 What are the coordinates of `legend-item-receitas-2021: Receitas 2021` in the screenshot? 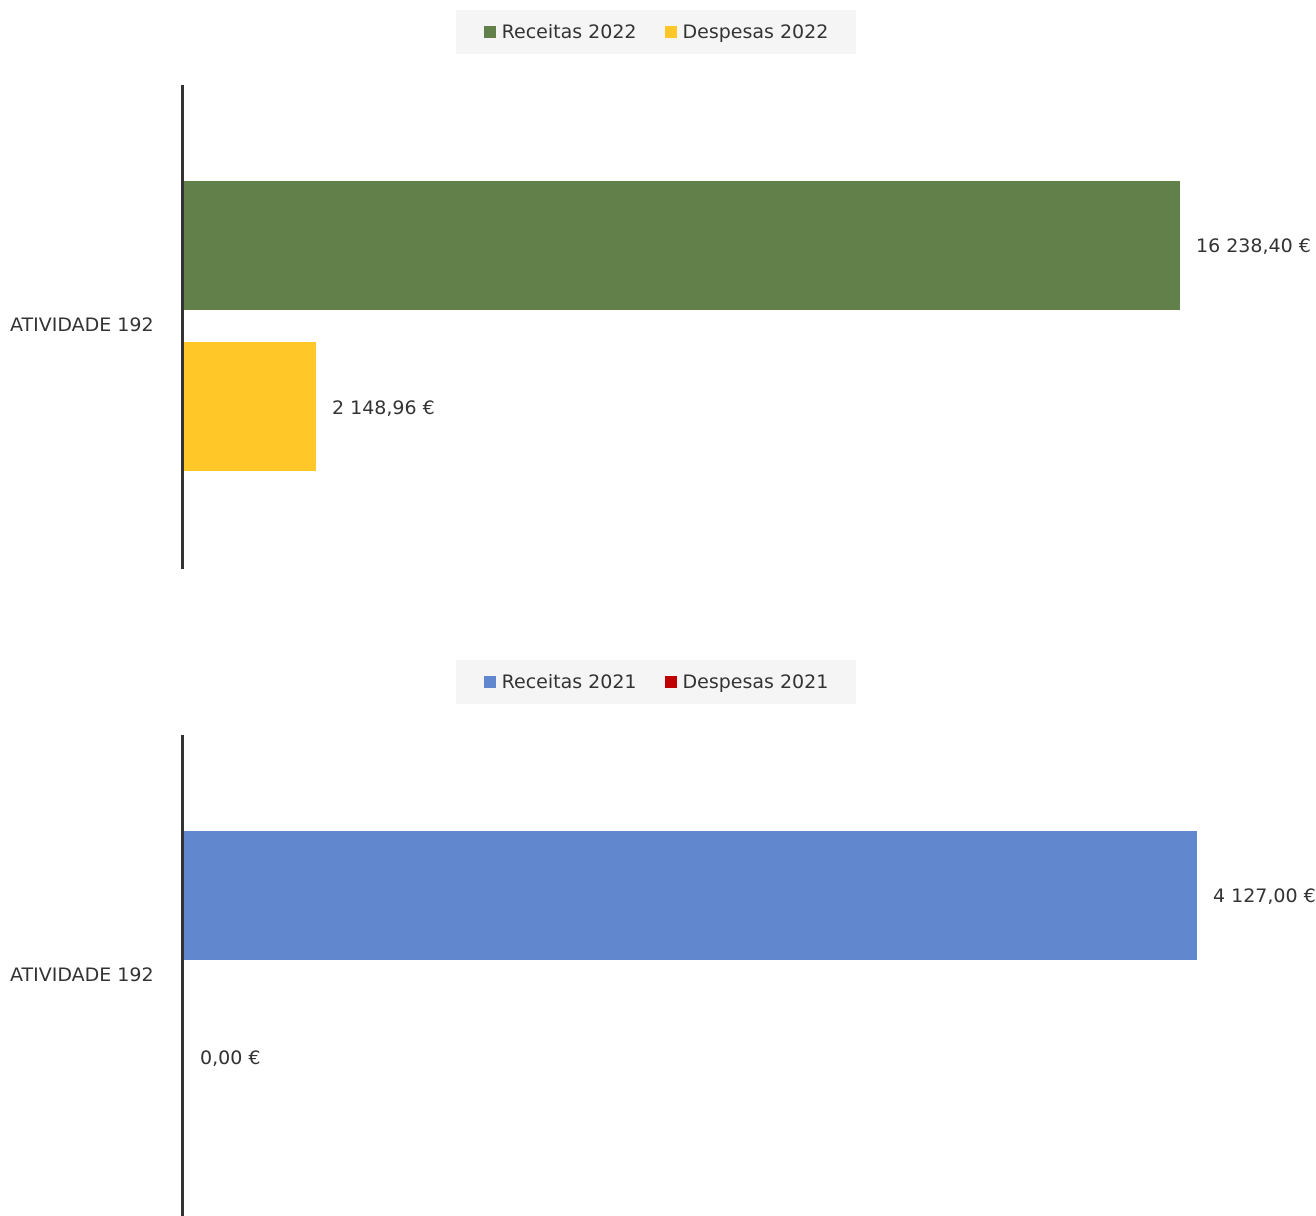 It's located at (560, 682).